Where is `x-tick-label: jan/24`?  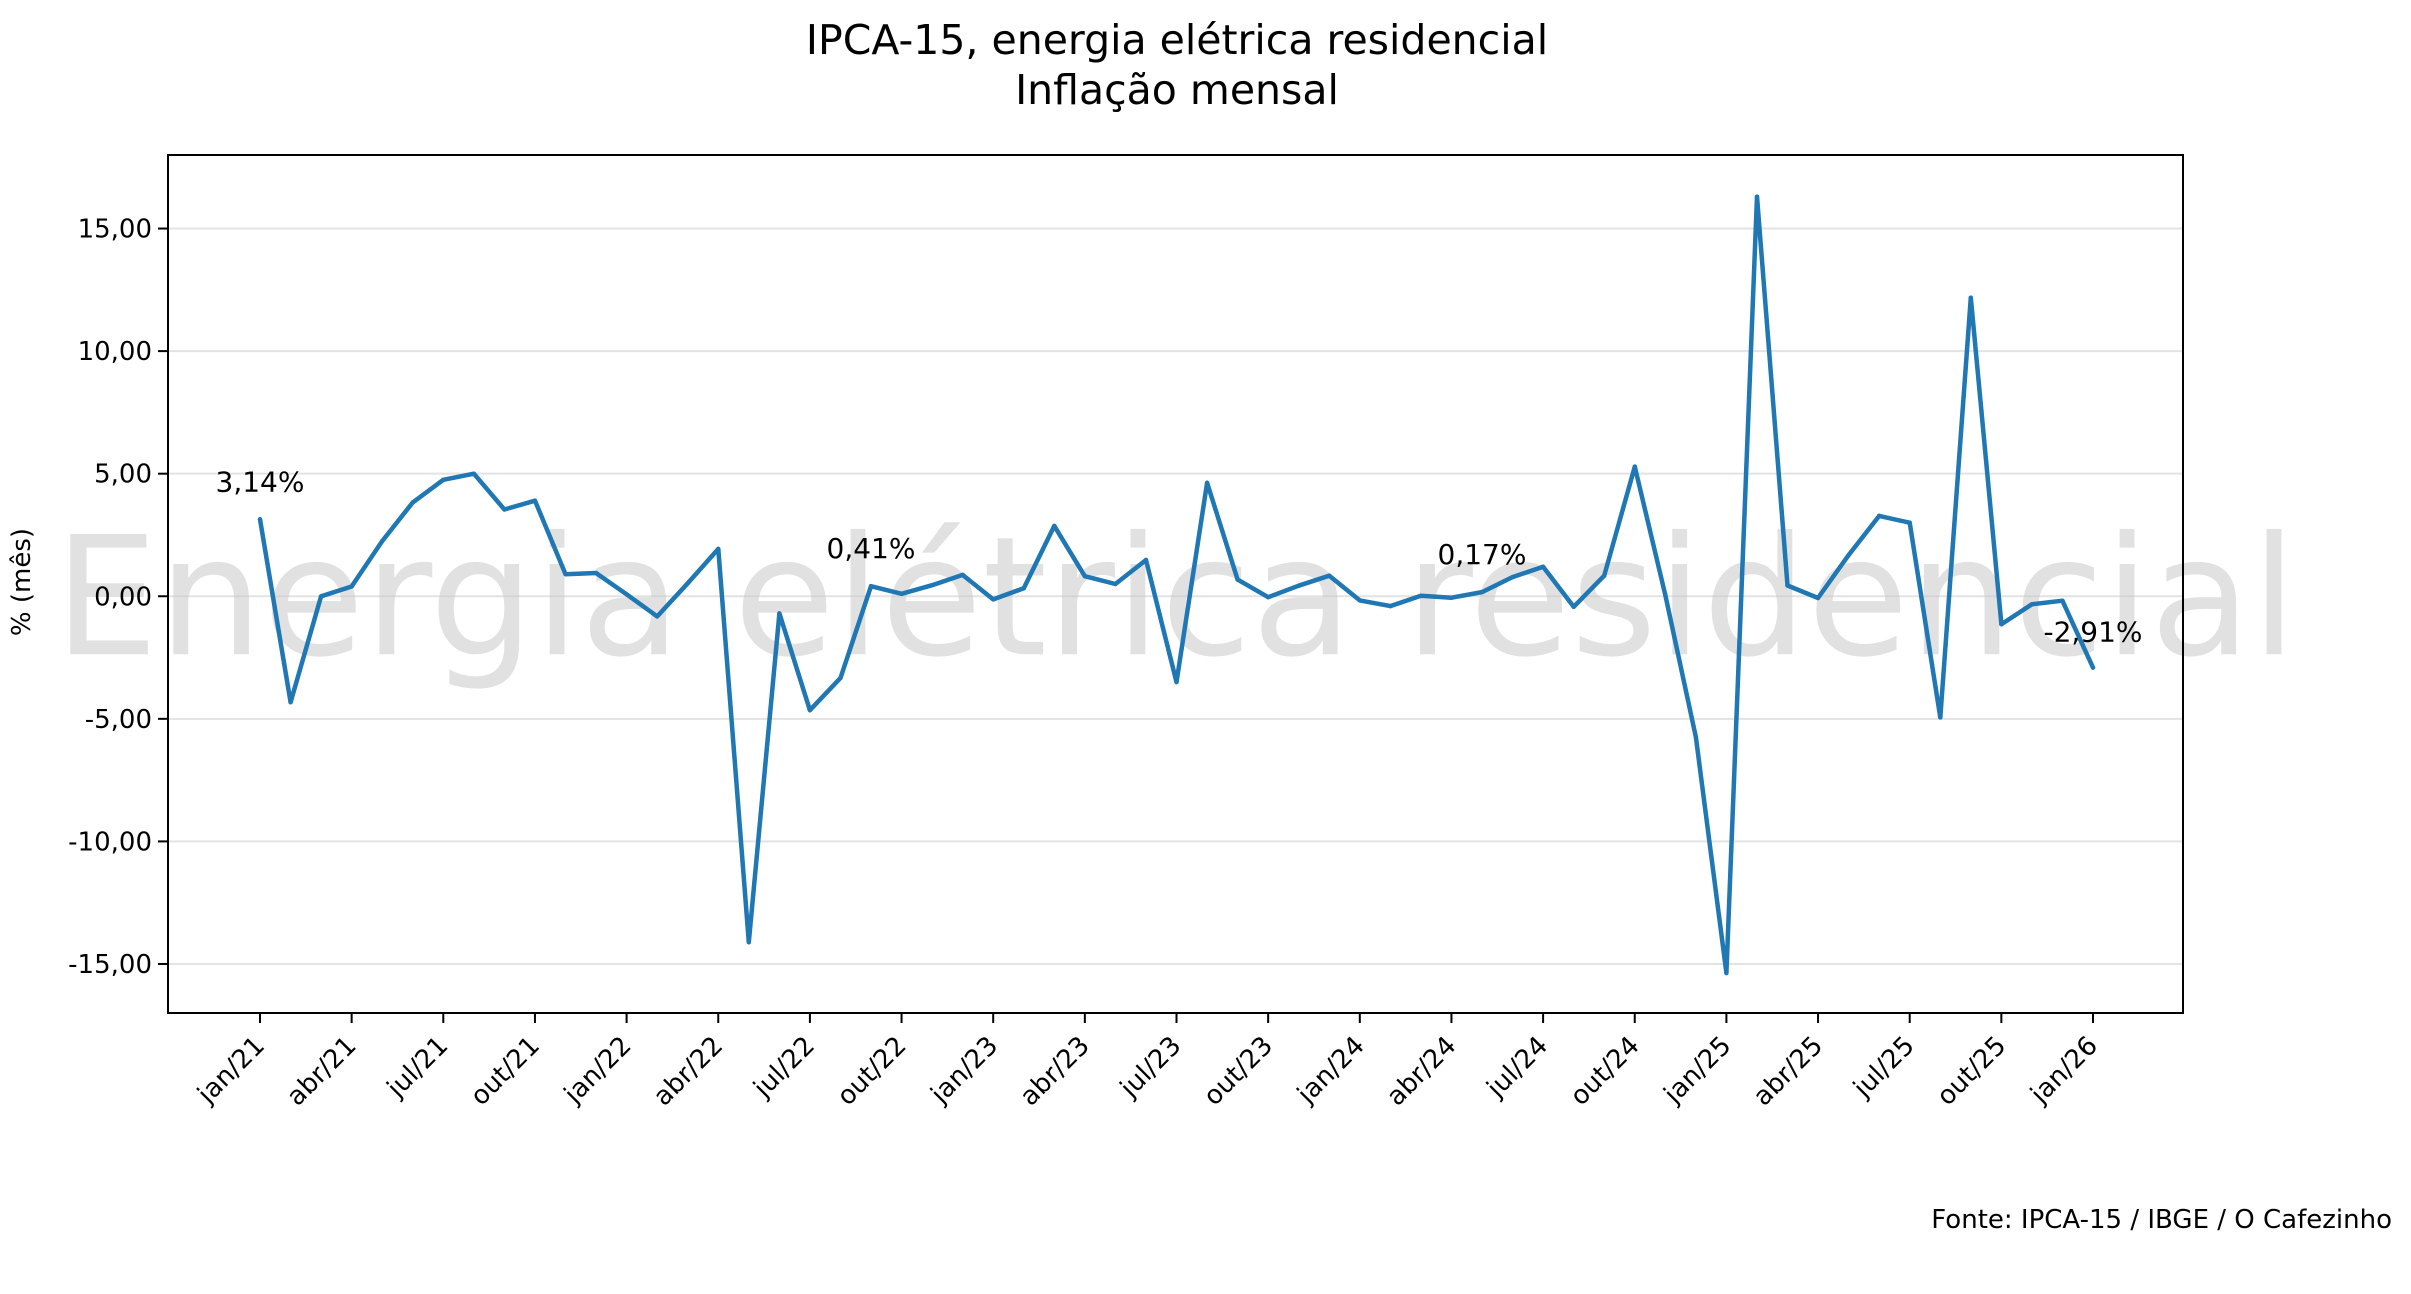
x-tick-label: jan/24 is located at coordinates (1331, 1071).